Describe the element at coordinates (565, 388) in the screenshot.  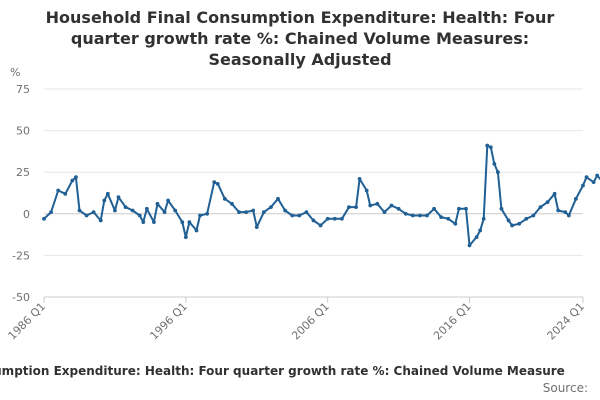
I see `source-label: Source:` at that location.